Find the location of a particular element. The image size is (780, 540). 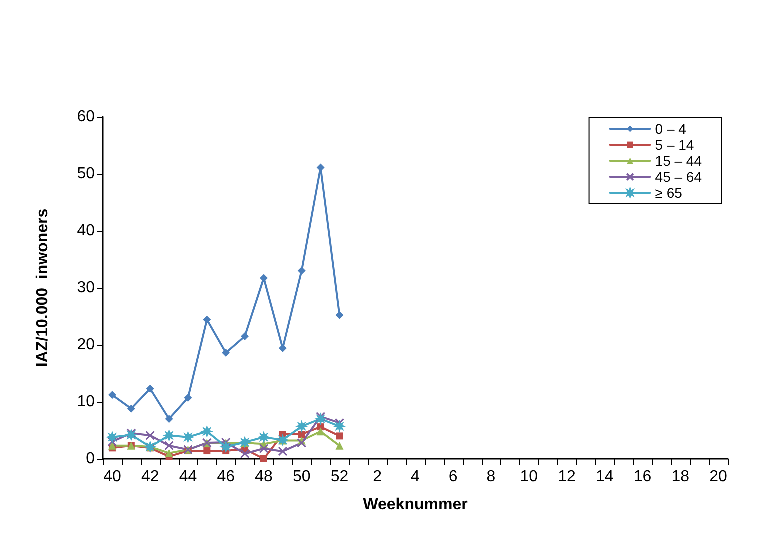

x-tick-label: 14 is located at coordinates (605, 477).